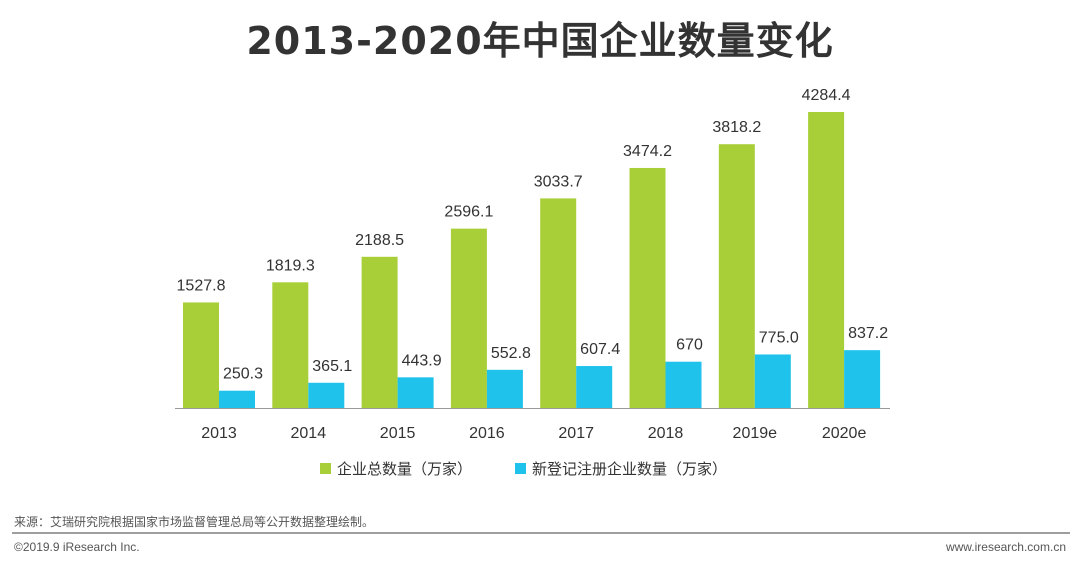  What do you see at coordinates (504, 388) in the screenshot?
I see `bar-new-2016` at bounding box center [504, 388].